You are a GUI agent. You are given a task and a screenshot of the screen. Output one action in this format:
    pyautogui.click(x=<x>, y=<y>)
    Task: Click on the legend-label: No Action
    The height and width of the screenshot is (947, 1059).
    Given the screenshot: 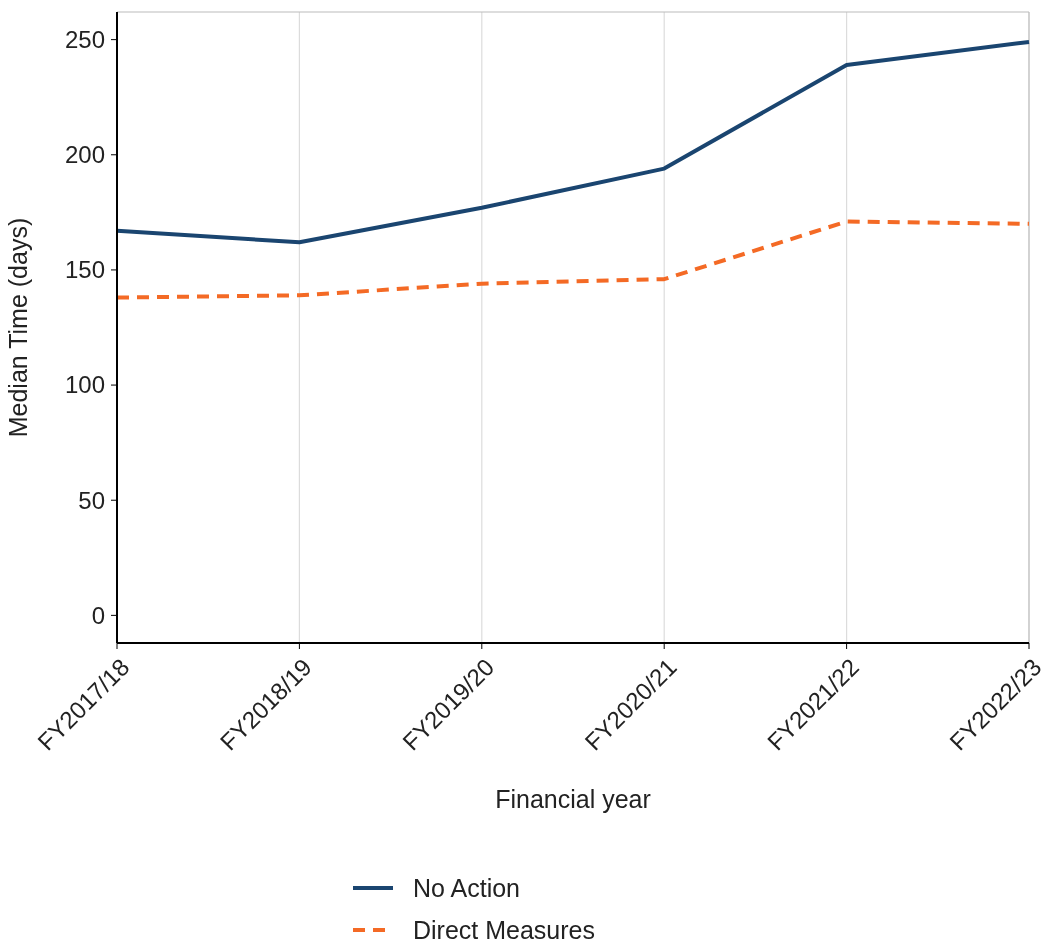 What is the action you would take?
    pyautogui.click(x=467, y=887)
    